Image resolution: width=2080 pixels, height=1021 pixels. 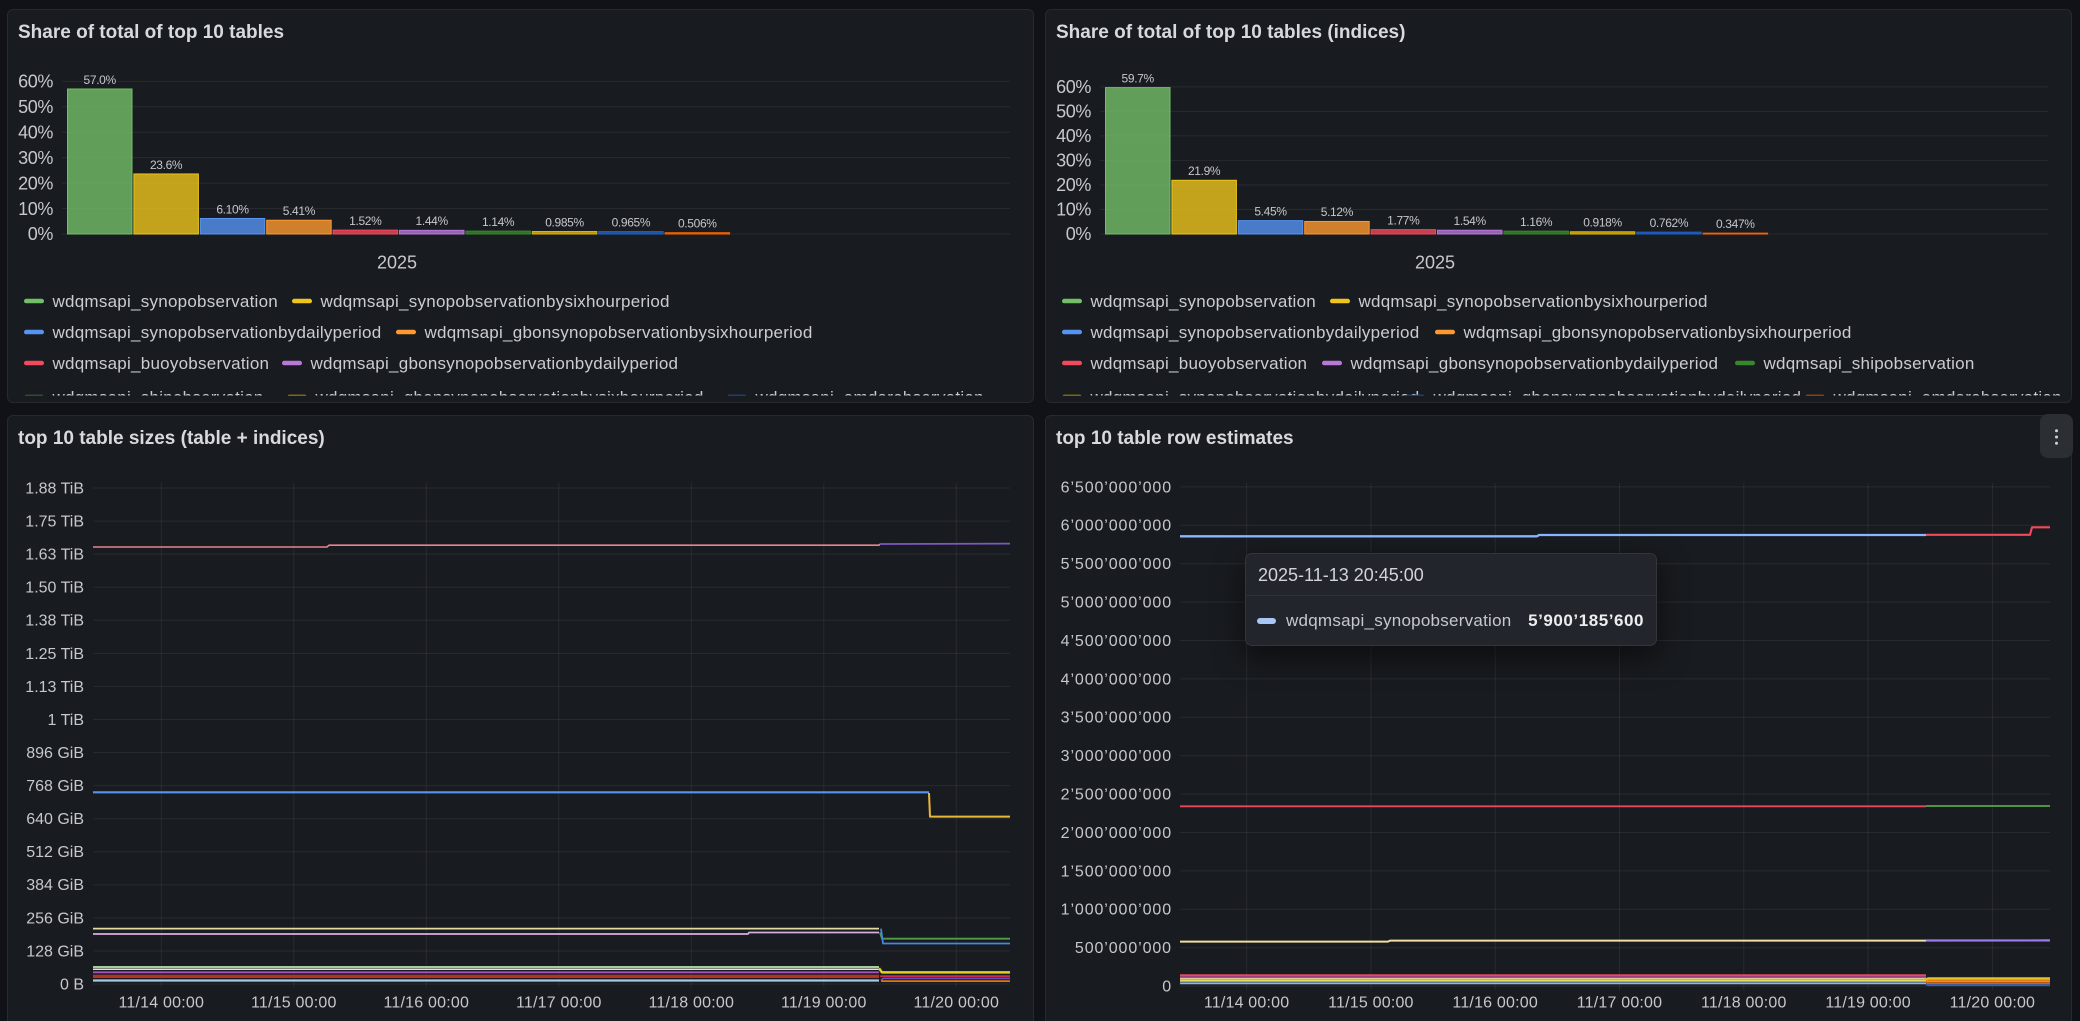 What do you see at coordinates (1337, 212) in the screenshot?
I see `svg-text: 5.12%` at bounding box center [1337, 212].